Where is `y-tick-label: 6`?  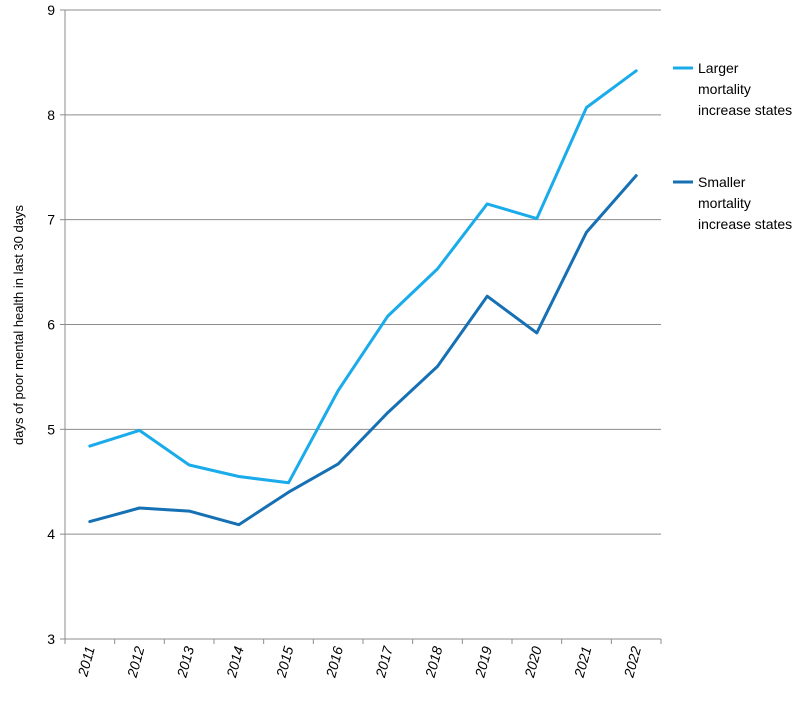
y-tick-label: 6 is located at coordinates (51, 325).